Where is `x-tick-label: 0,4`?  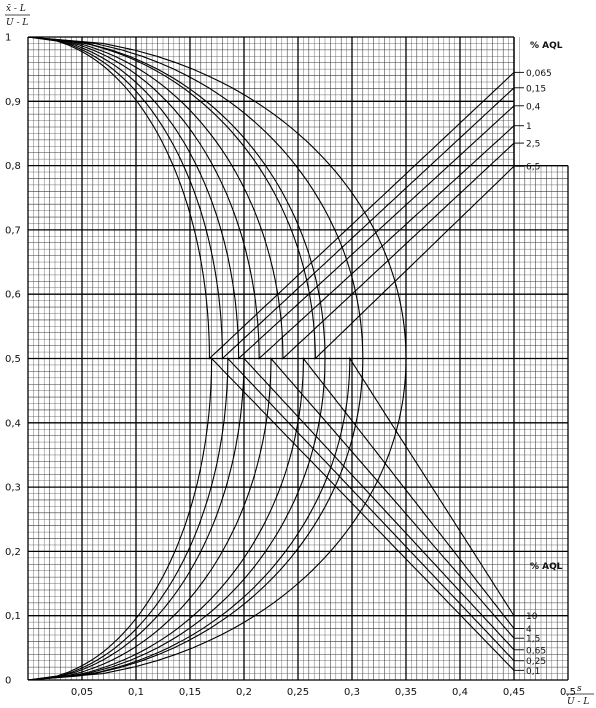 x-tick-label: 0,4 is located at coordinates (460, 692).